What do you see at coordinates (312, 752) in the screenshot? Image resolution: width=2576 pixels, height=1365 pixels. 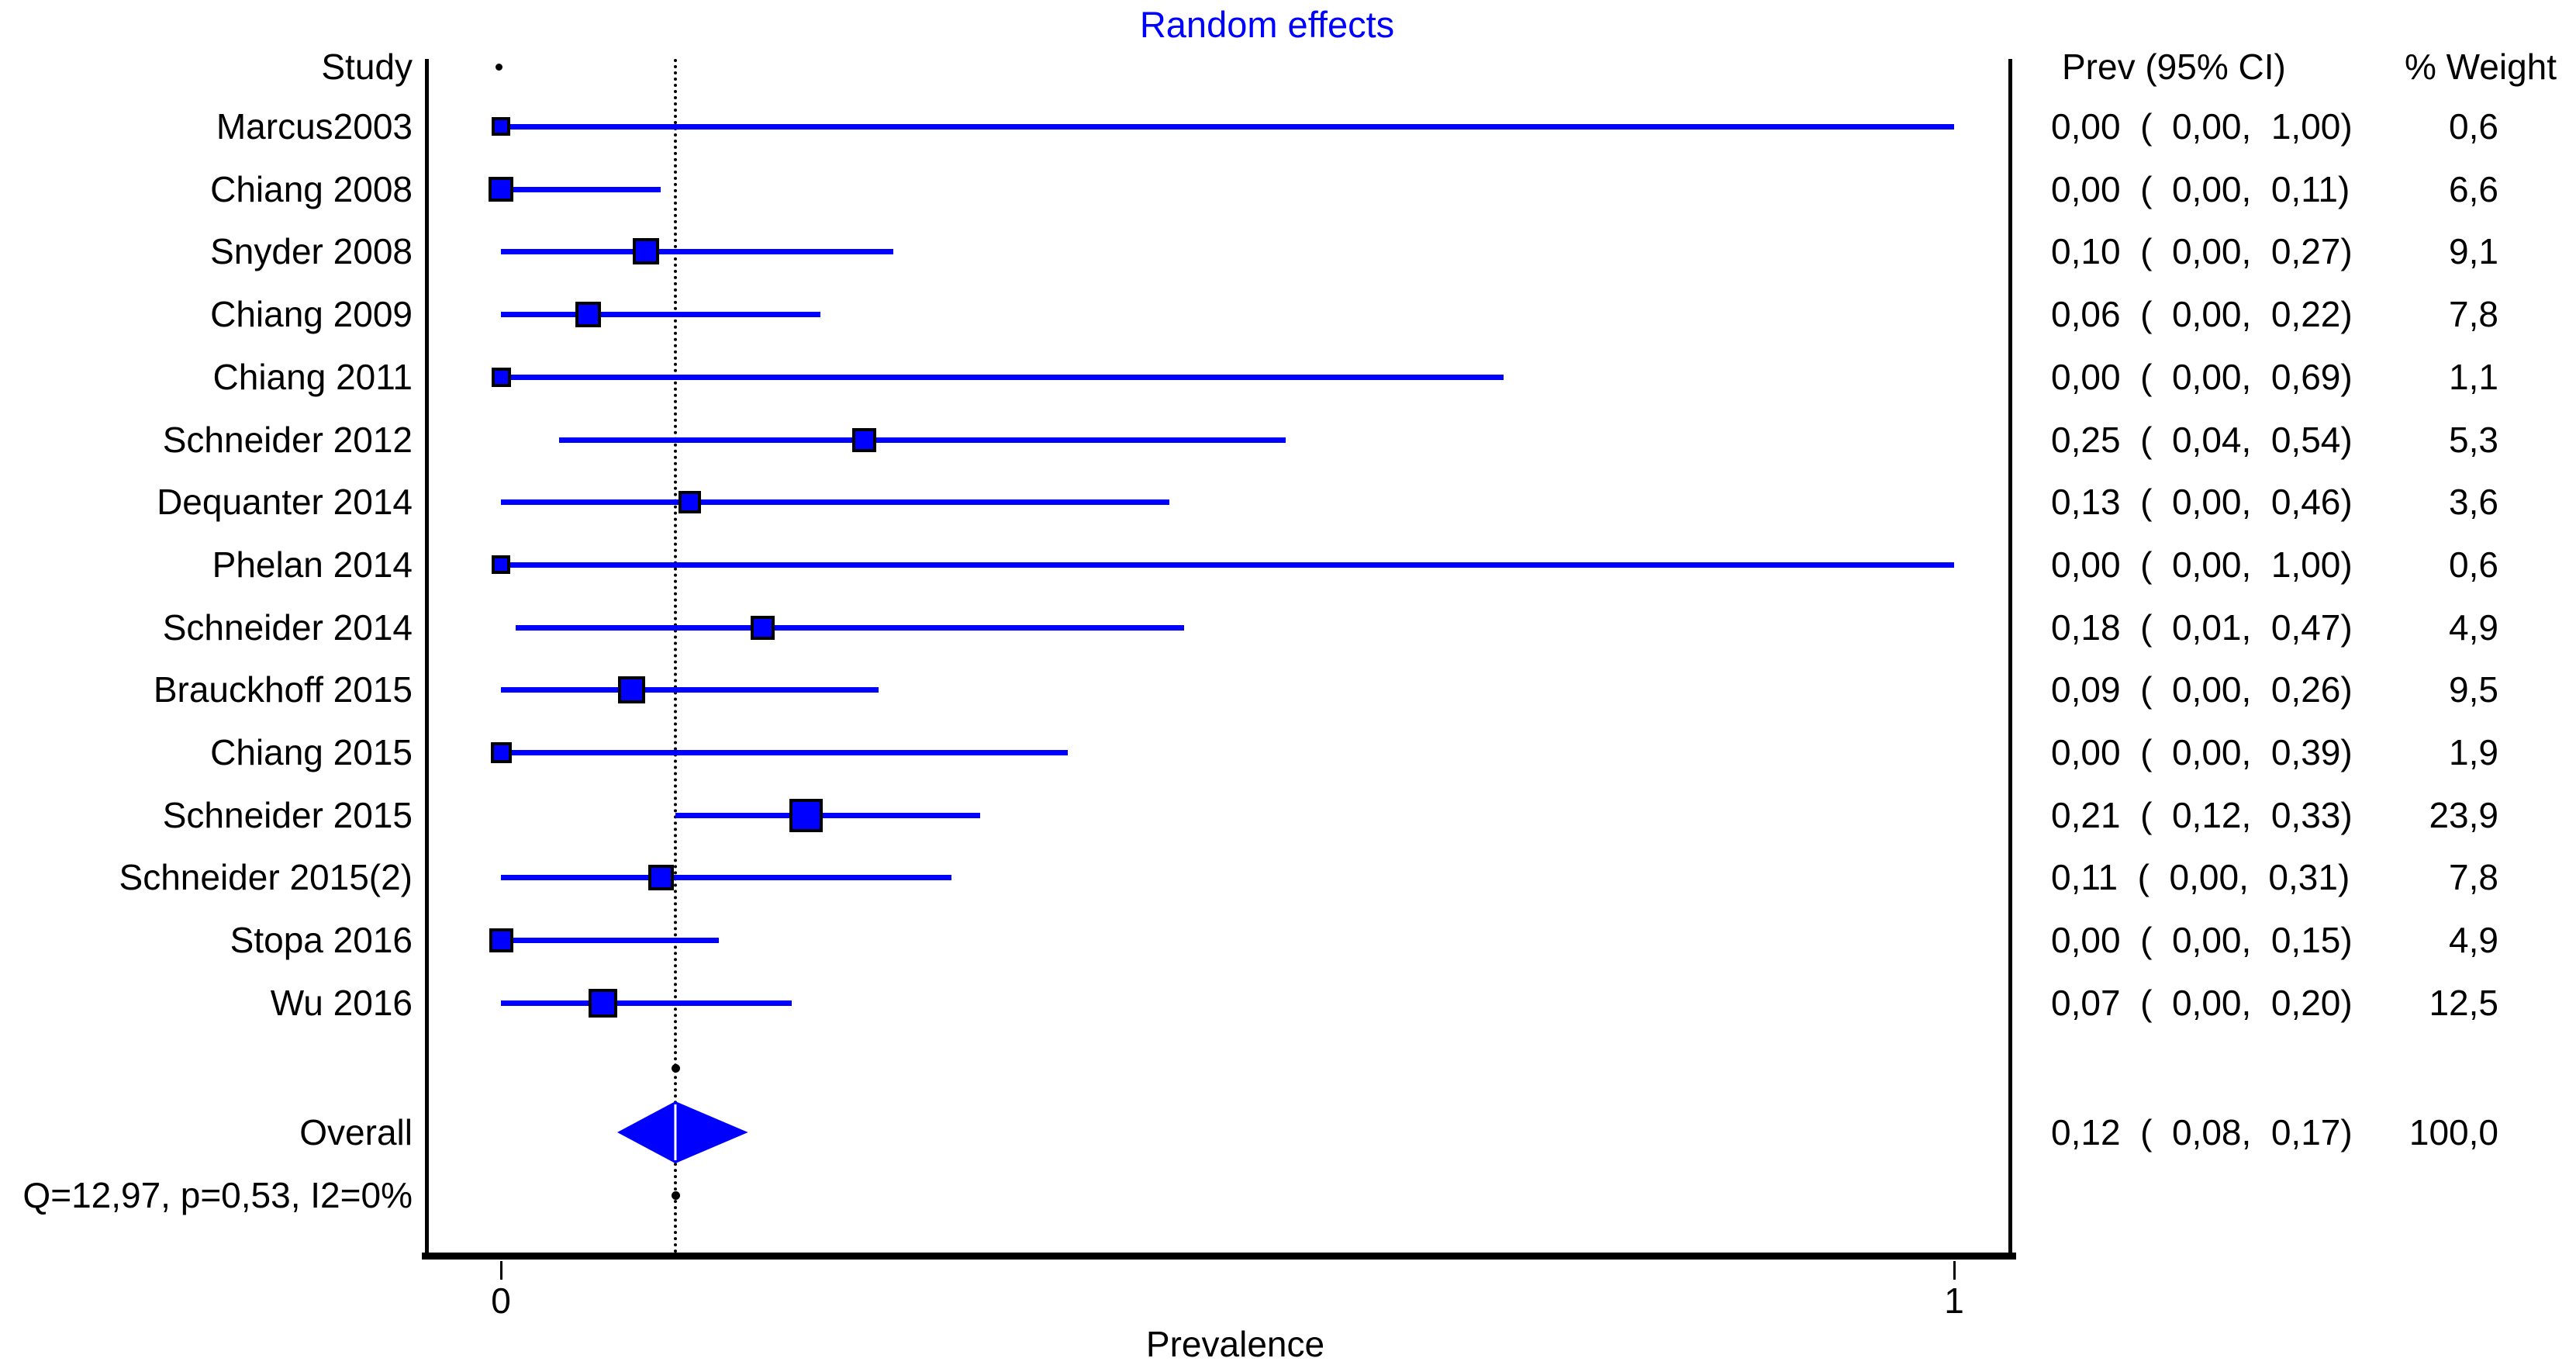 I see `study-label: Chiang 2015` at bounding box center [312, 752].